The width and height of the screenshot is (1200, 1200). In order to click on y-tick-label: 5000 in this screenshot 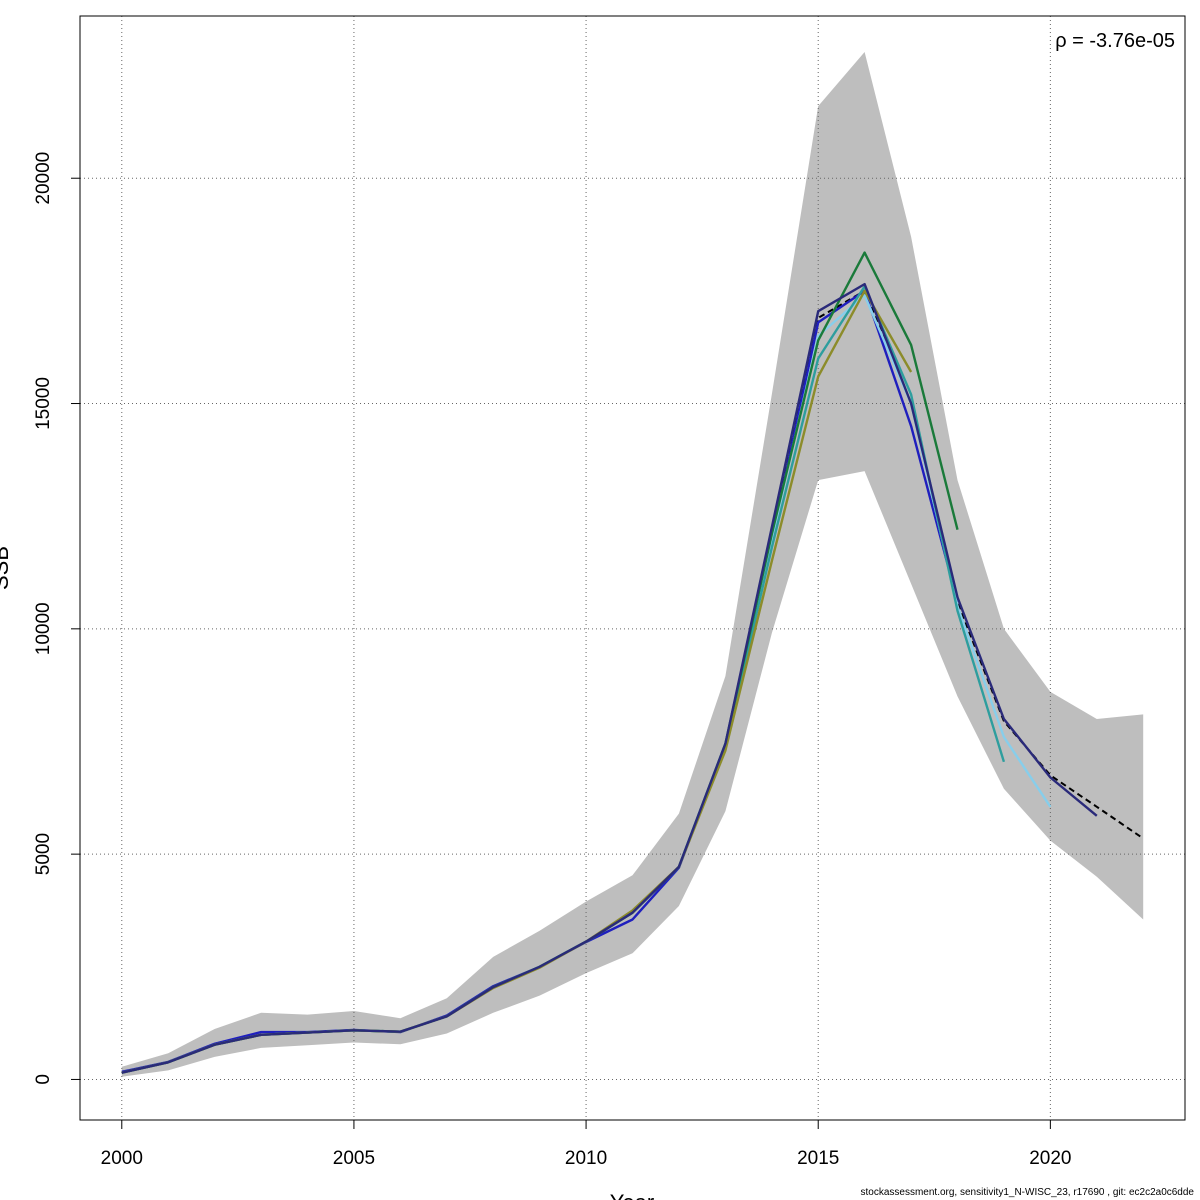, I will do `click(43, 854)`.